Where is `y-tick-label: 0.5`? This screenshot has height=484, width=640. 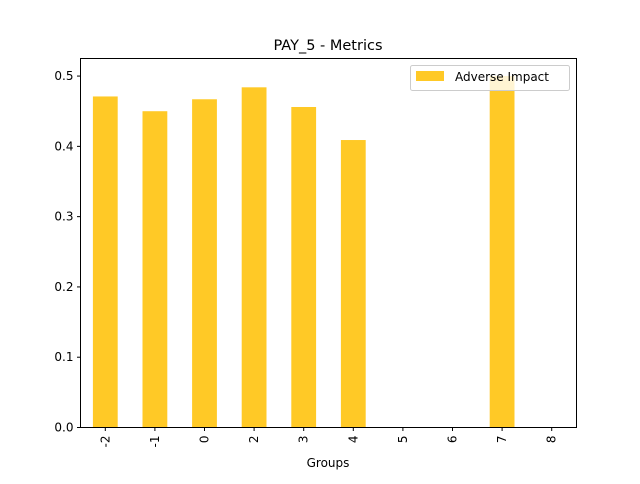
y-tick-label: 0.5 is located at coordinates (63, 76).